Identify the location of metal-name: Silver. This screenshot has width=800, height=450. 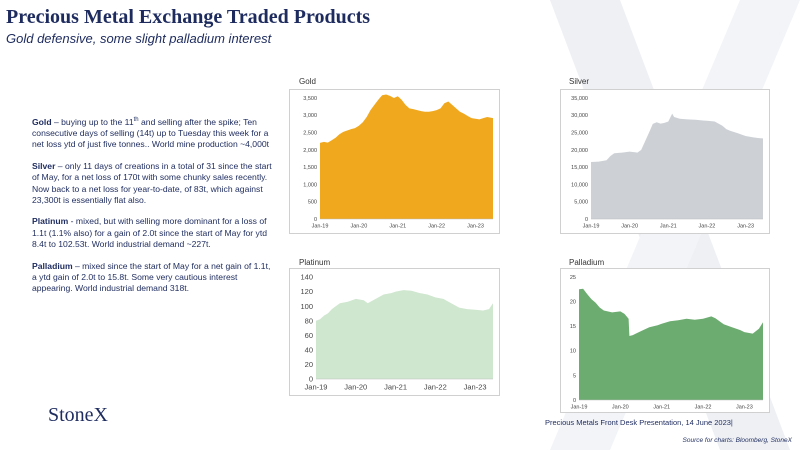
(44, 166).